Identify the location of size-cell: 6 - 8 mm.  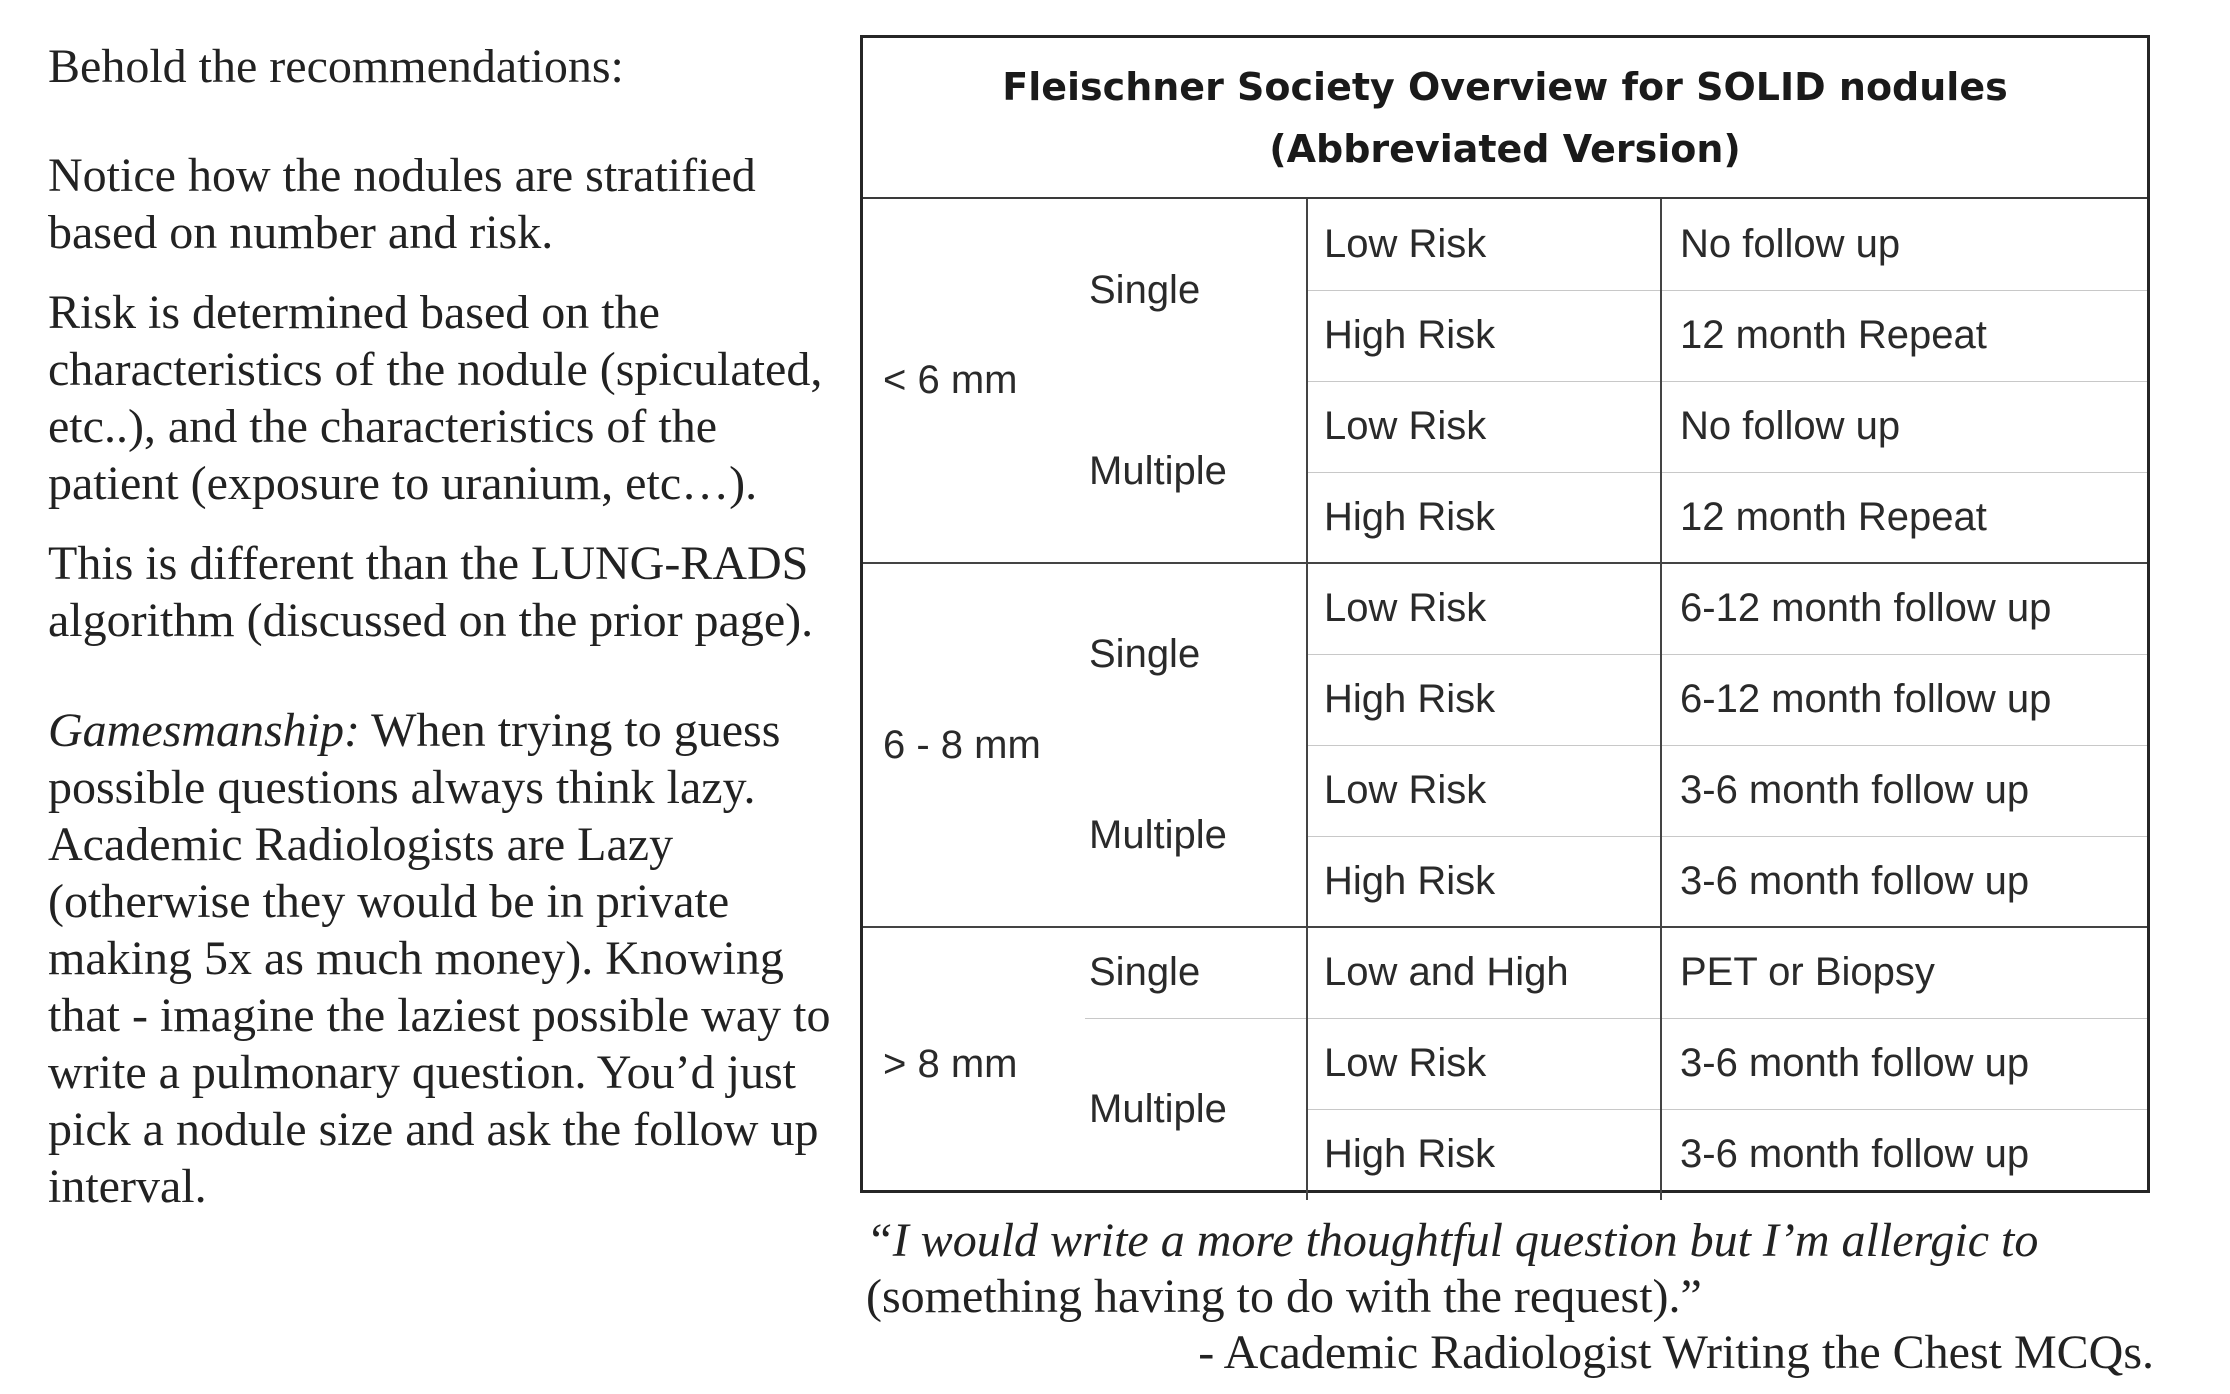
(974, 744).